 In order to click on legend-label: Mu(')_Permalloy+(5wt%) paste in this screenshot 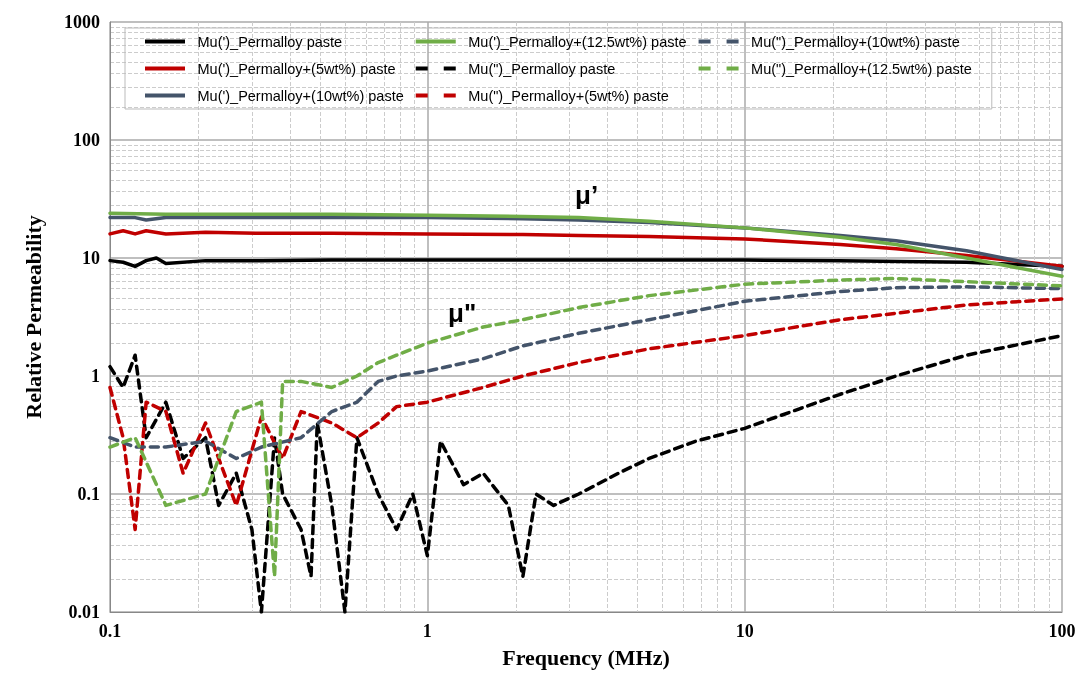, I will do `click(296, 68)`.